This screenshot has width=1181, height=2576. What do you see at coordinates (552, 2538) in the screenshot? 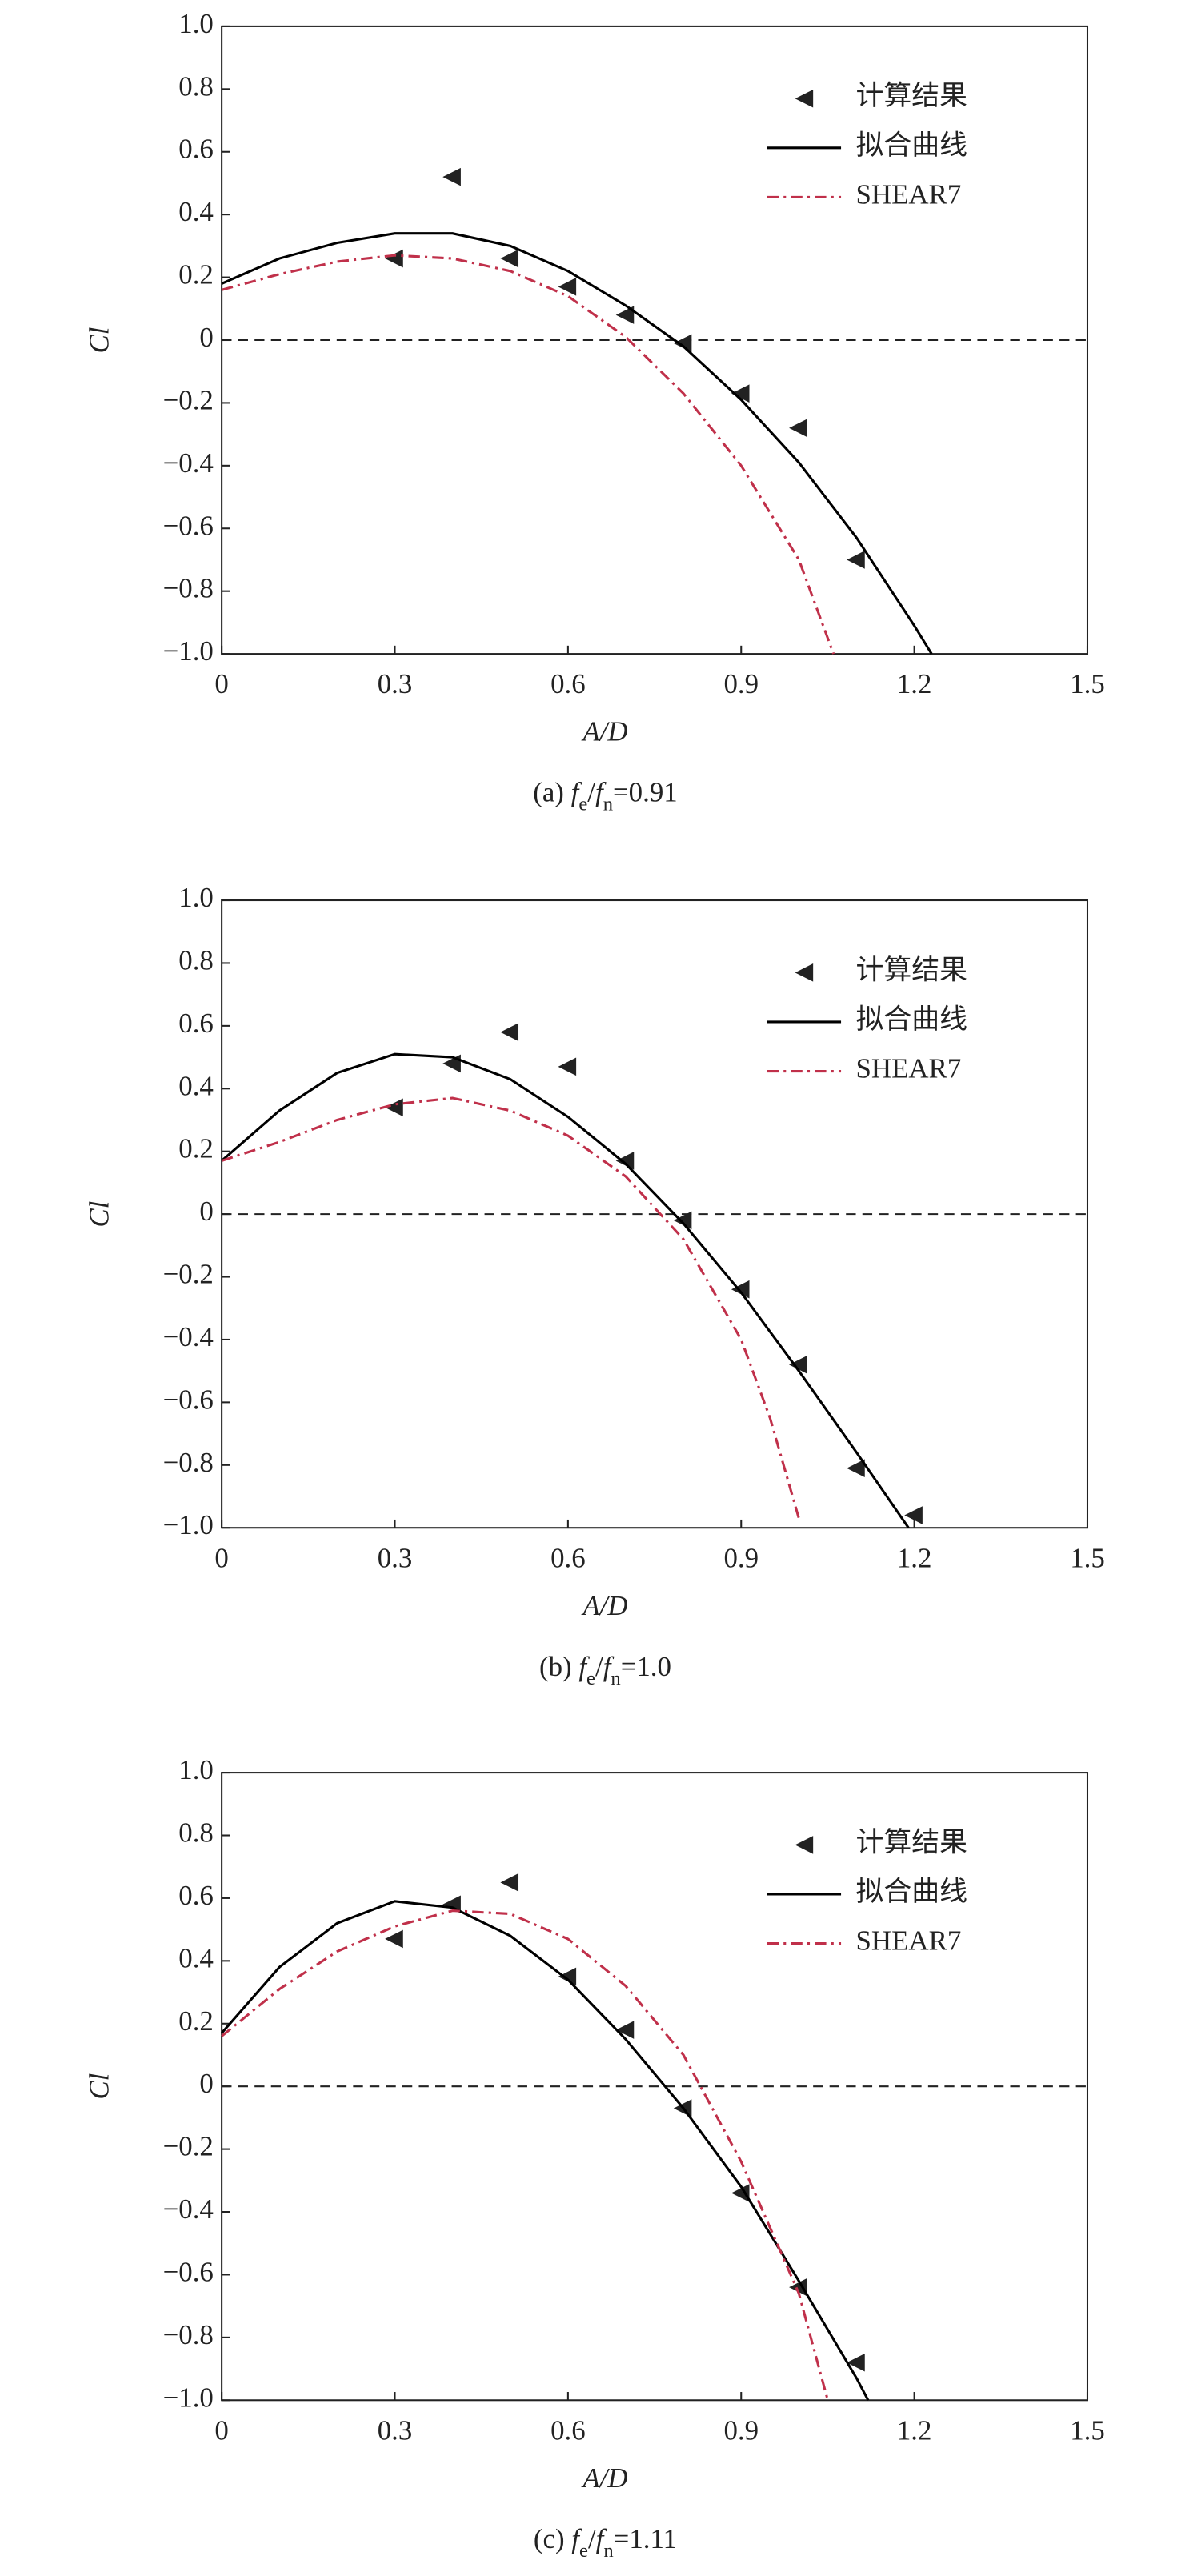
I see `caption-part: (c)` at bounding box center [552, 2538].